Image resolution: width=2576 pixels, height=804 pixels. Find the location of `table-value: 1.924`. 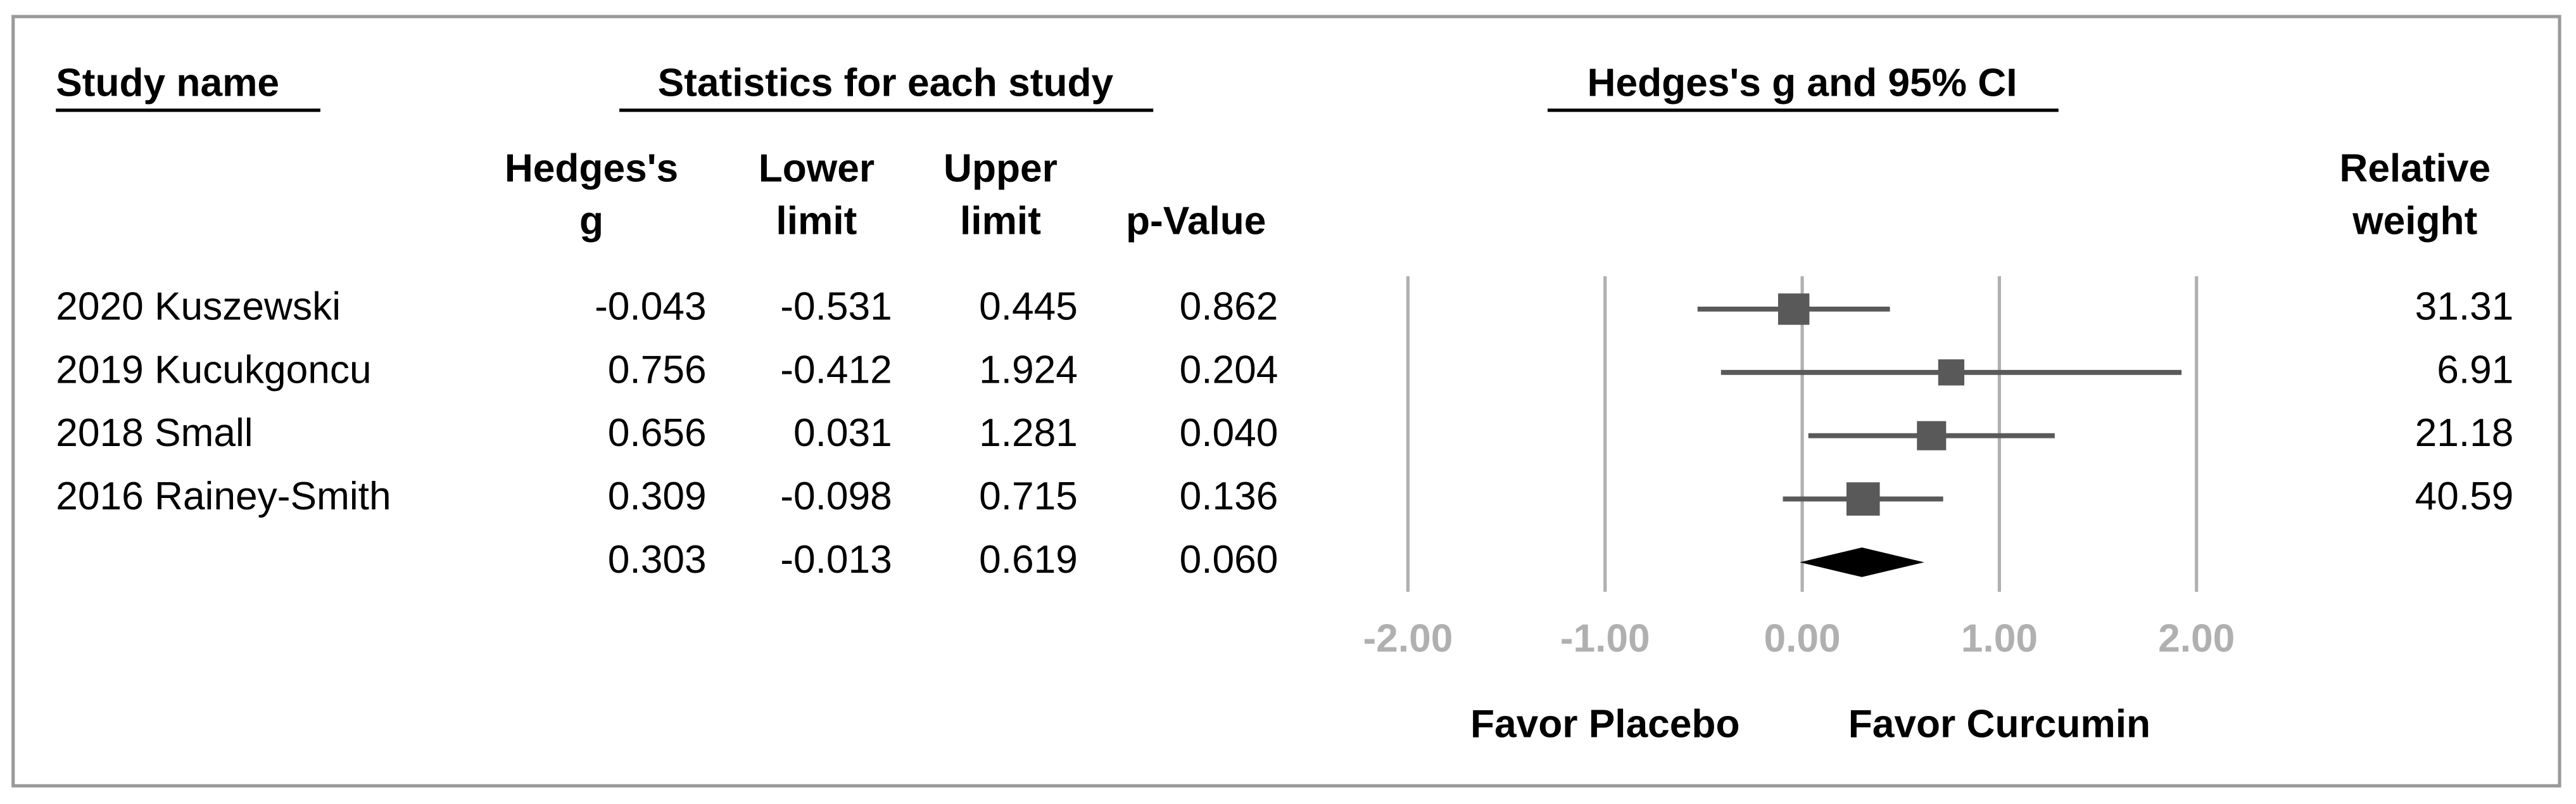

table-value: 1.924 is located at coordinates (1028, 370).